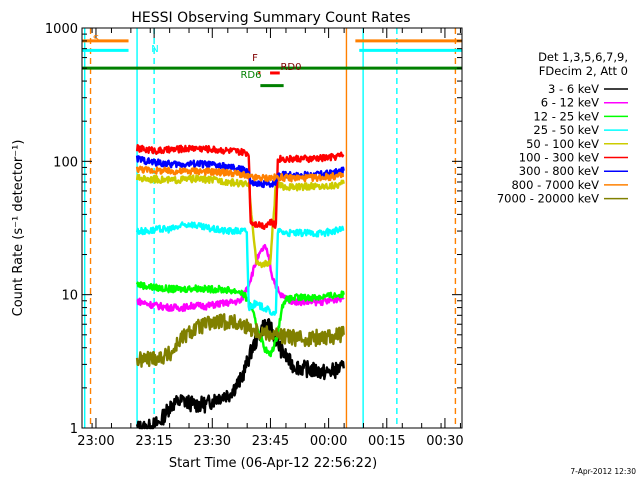  Describe the element at coordinates (328, 441) in the screenshot. I see `x-tick-label: 00:00` at that location.